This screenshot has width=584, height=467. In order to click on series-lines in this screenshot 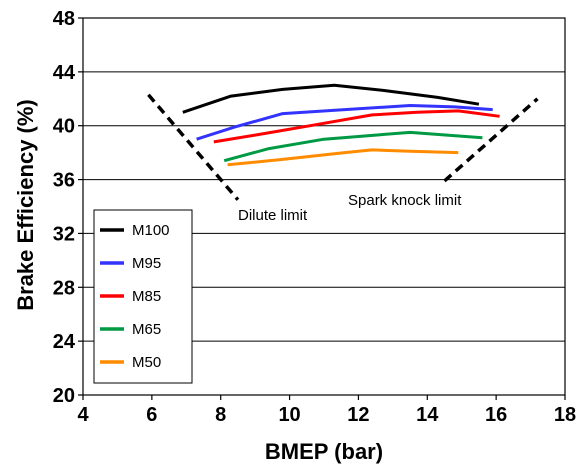, I will do `click(341, 125)`.